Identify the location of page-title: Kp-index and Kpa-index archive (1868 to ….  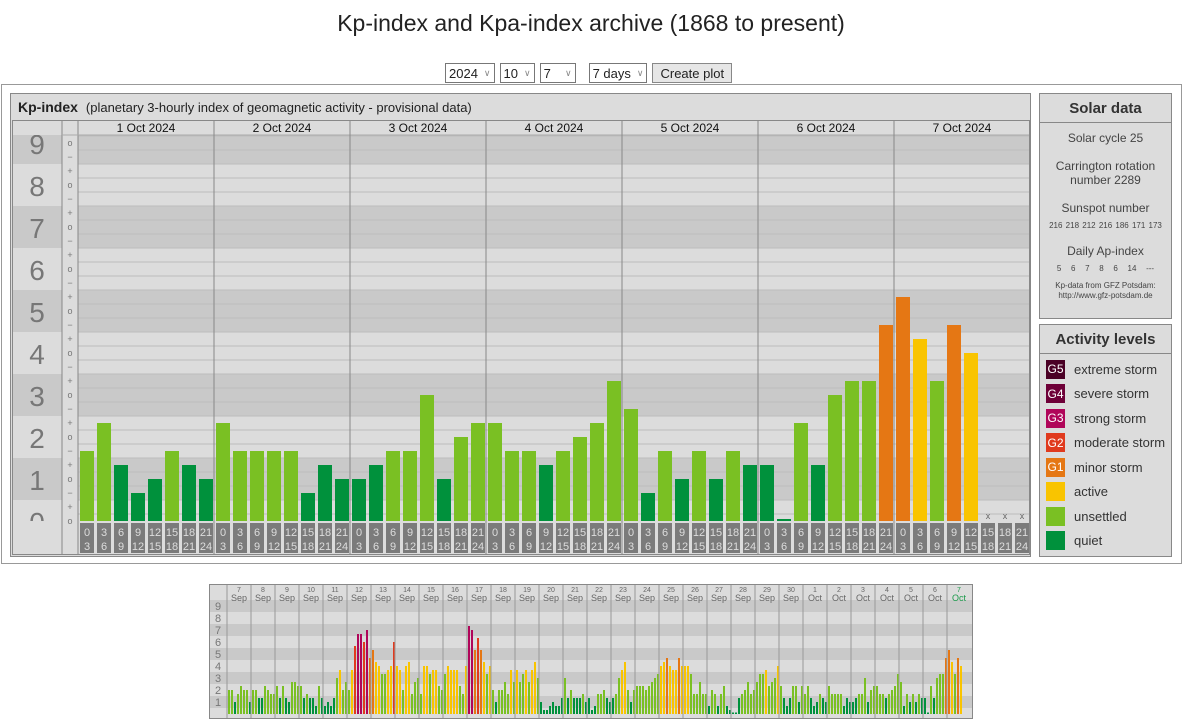
(591, 23).